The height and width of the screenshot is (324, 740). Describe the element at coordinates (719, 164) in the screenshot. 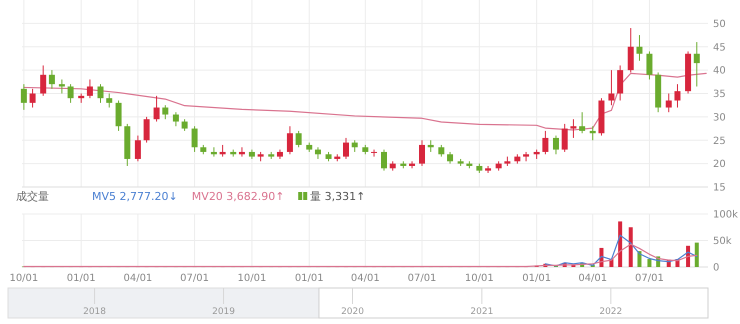

I see `y-tick-label: 20` at that location.